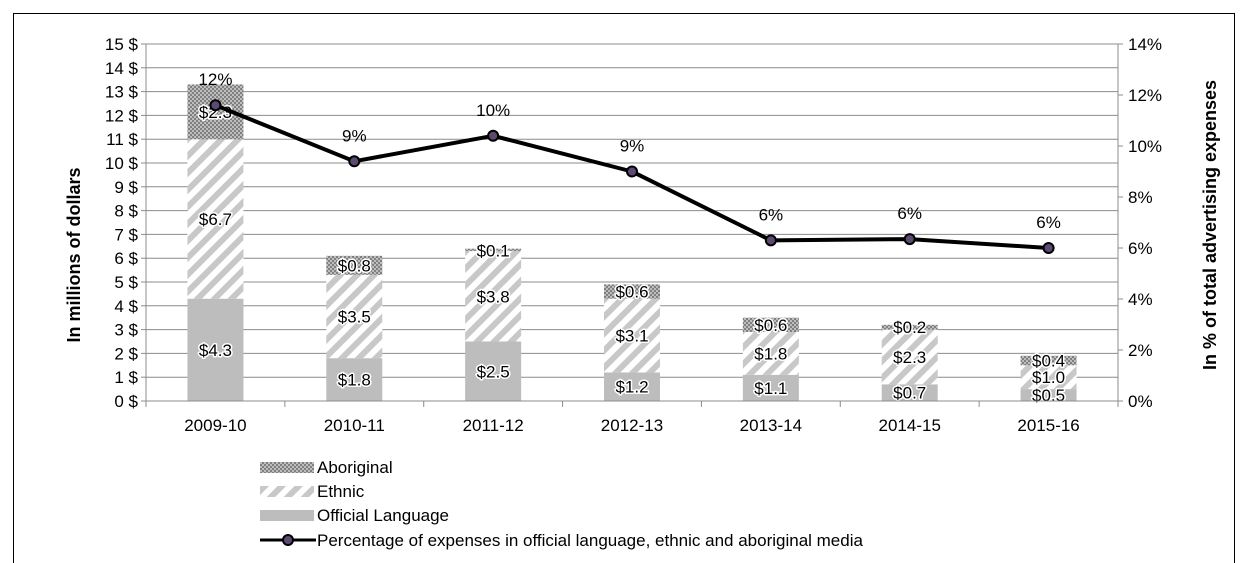 The image size is (1248, 563). I want to click on y-tick-label: 7 $, so click(126, 234).